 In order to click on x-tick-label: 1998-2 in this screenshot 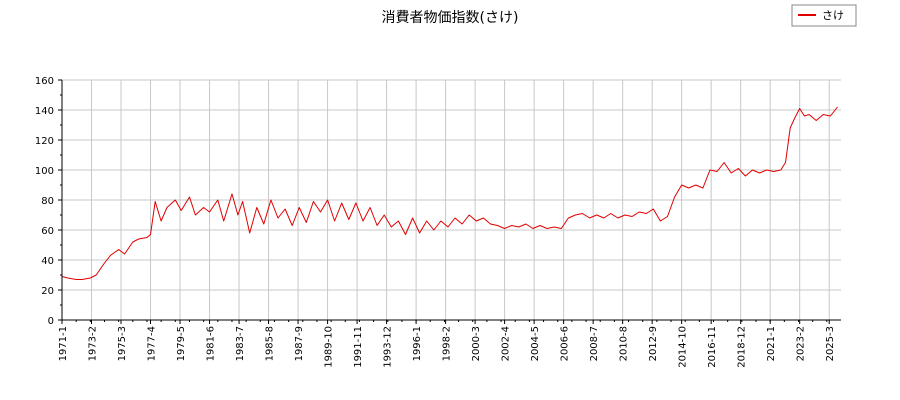, I will do `click(447, 343)`.